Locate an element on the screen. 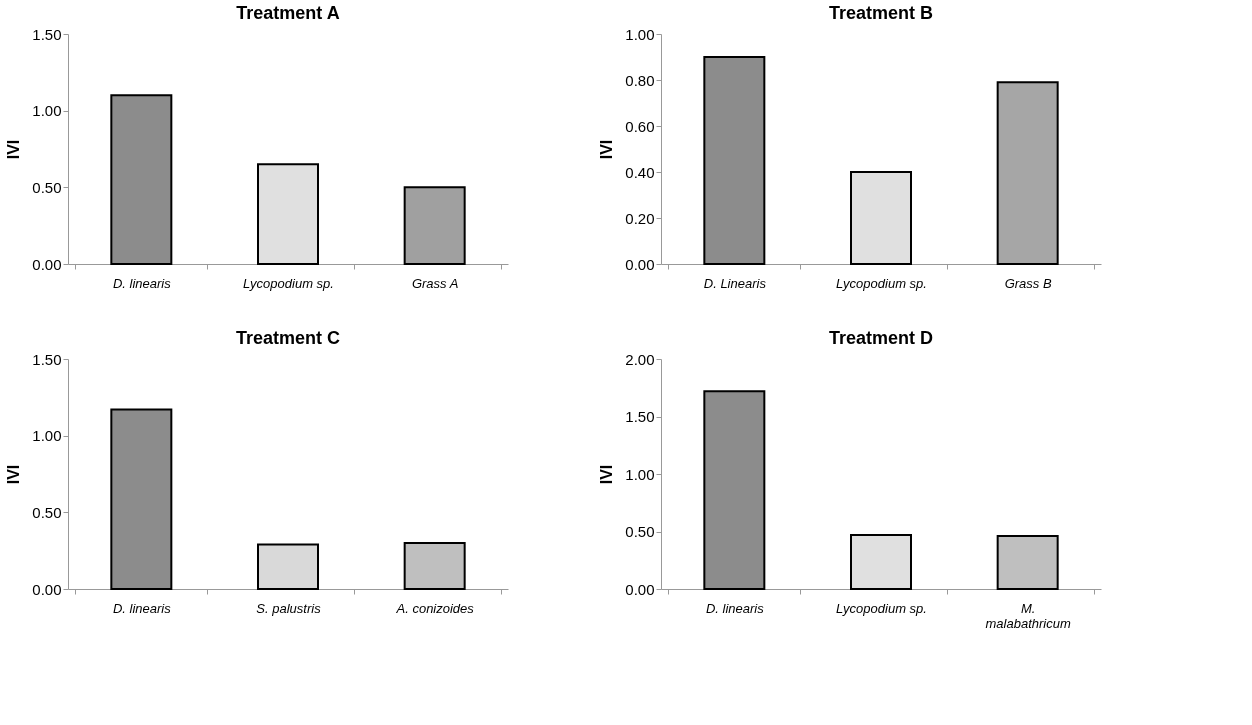 Image resolution: width=1252 pixels, height=725 pixels. chart-title: Treatment B is located at coordinates (881, 13).